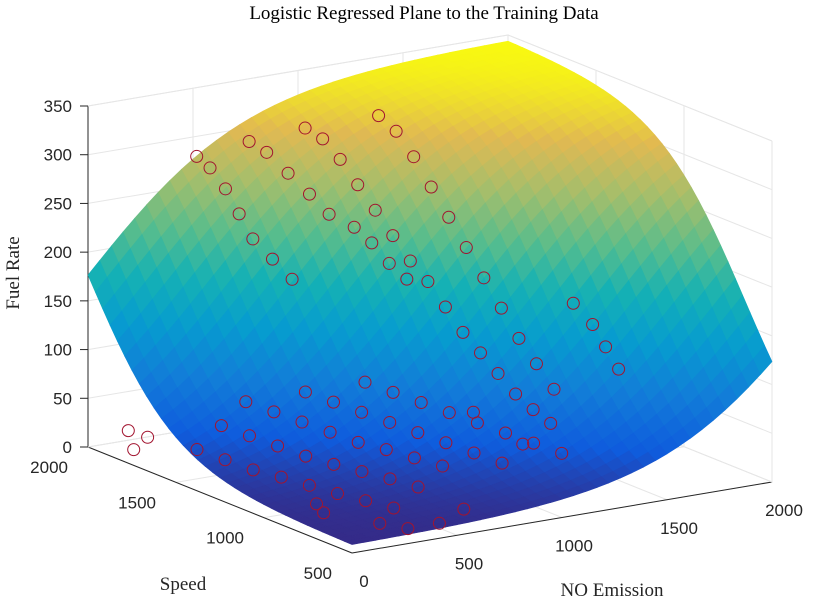  I want to click on z-tick-label: 250, so click(58, 203).